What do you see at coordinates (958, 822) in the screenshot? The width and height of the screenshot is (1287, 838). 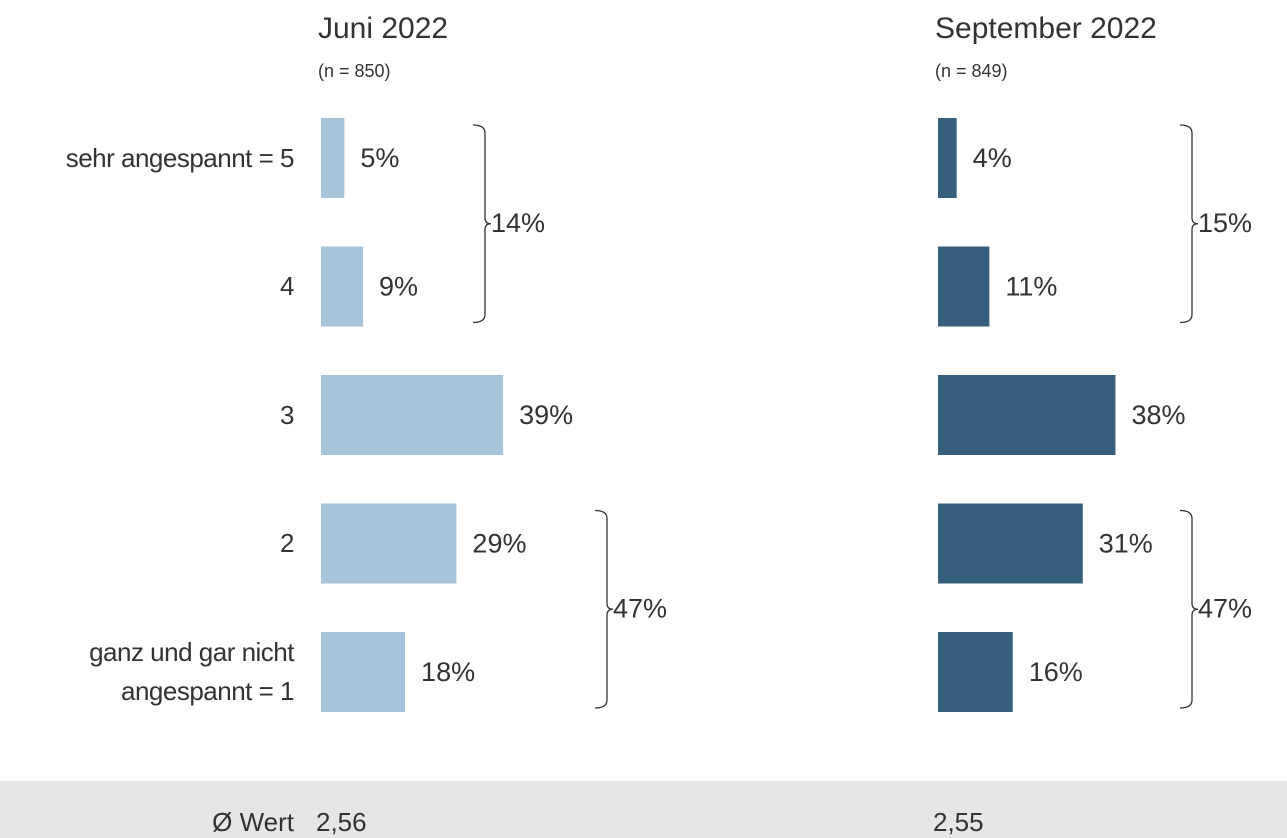 I see `mean-value: 2,55` at bounding box center [958, 822].